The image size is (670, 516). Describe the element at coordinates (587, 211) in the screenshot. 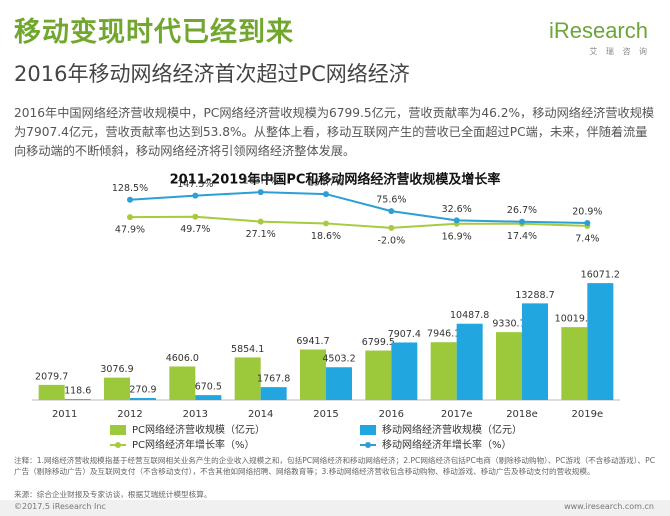

I see `line-label: 20.9%` at that location.